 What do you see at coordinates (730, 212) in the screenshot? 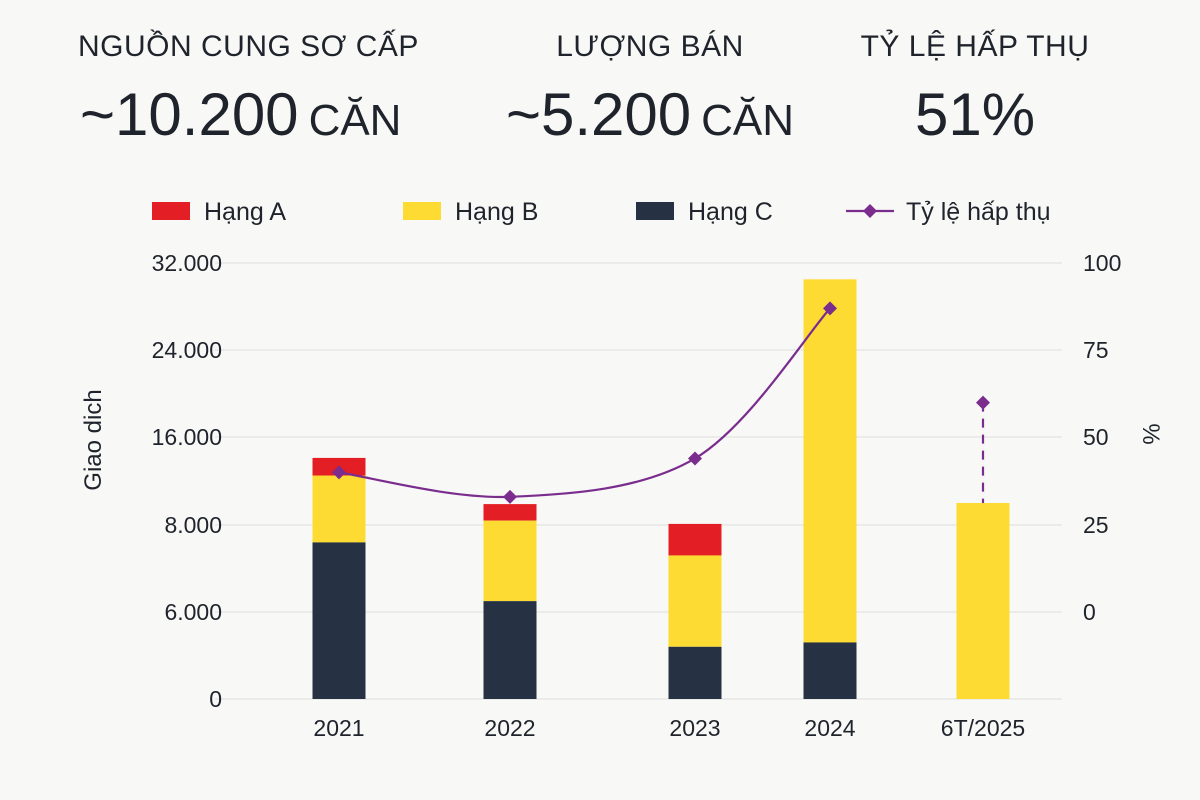
I see `legend-label: Hạng C` at bounding box center [730, 212].